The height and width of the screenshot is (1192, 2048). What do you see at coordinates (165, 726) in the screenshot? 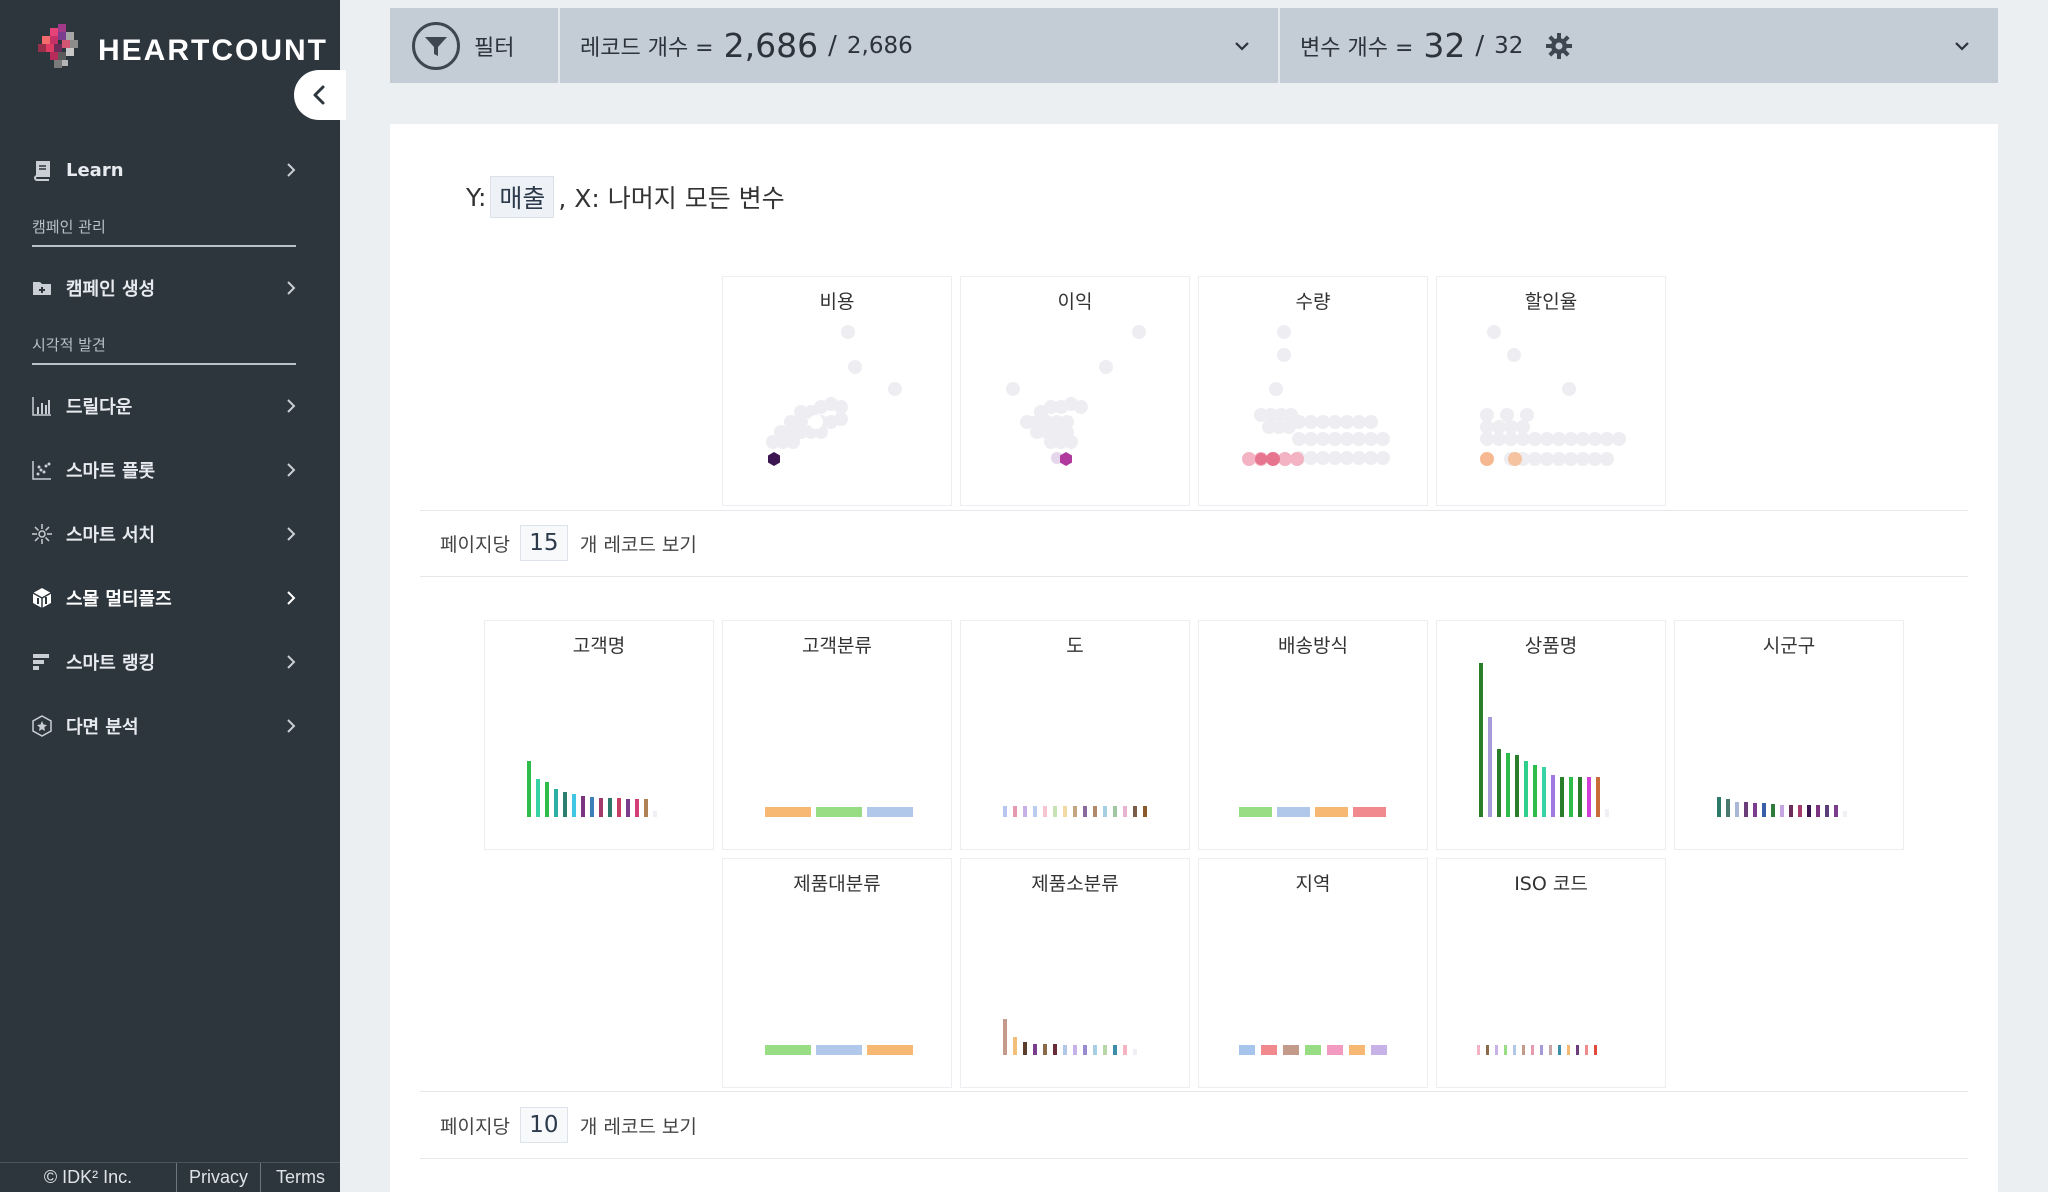
I see `sidebar-item-multi-analysis: 다면 분석` at bounding box center [165, 726].